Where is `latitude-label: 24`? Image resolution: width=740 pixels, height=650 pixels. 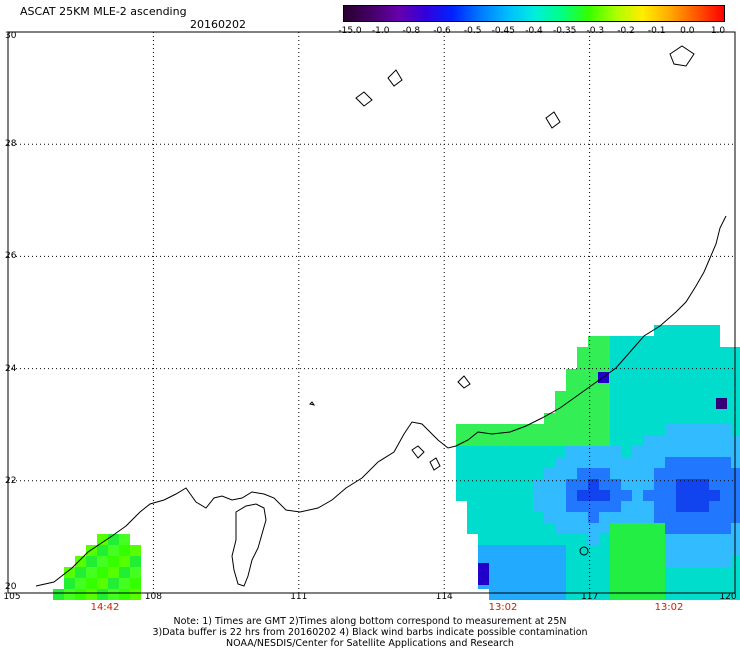
latitude-label: 24 is located at coordinates (11, 368).